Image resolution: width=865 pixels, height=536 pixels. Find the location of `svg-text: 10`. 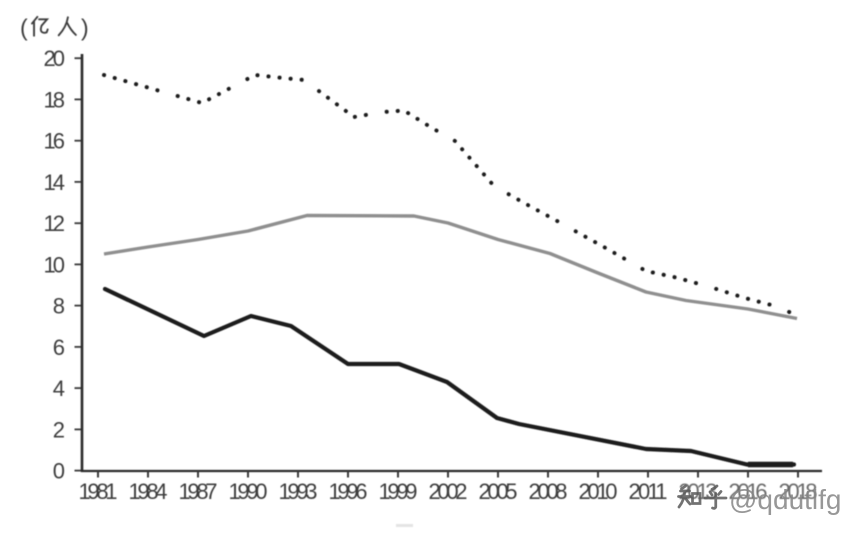

svg-text: 10 is located at coordinates (55, 264).